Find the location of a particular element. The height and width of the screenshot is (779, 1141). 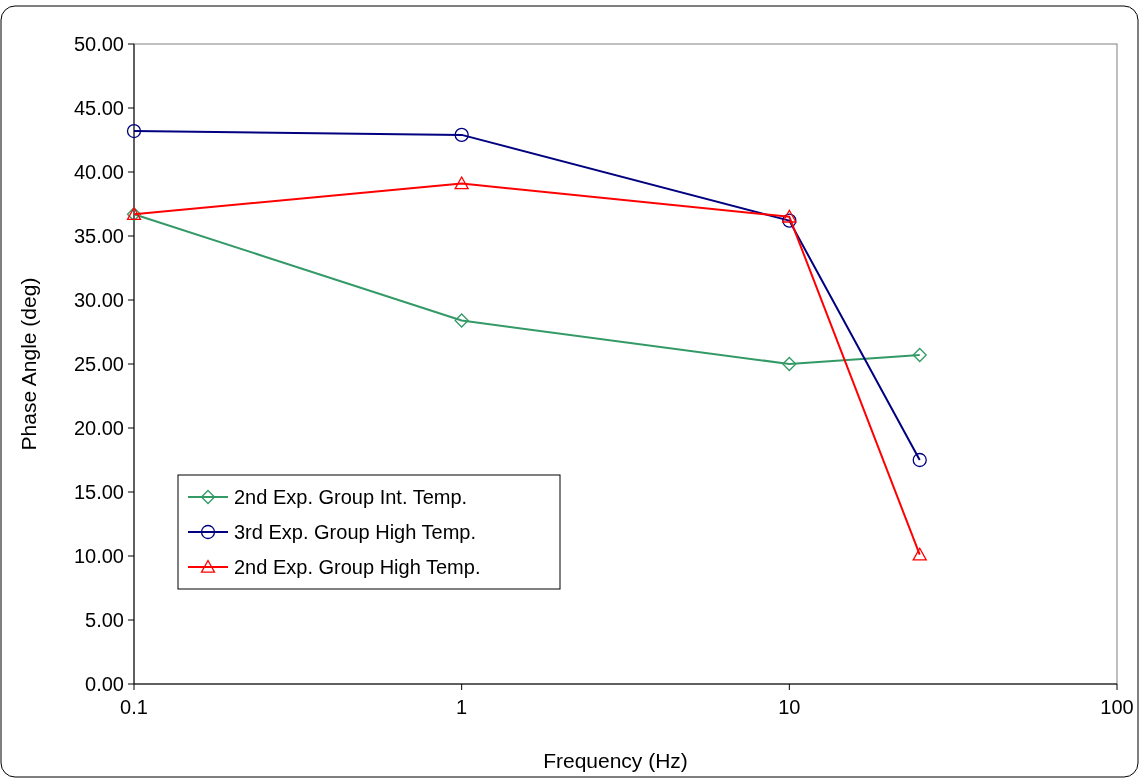

y-tick-label: 45.00 is located at coordinates (98, 108).